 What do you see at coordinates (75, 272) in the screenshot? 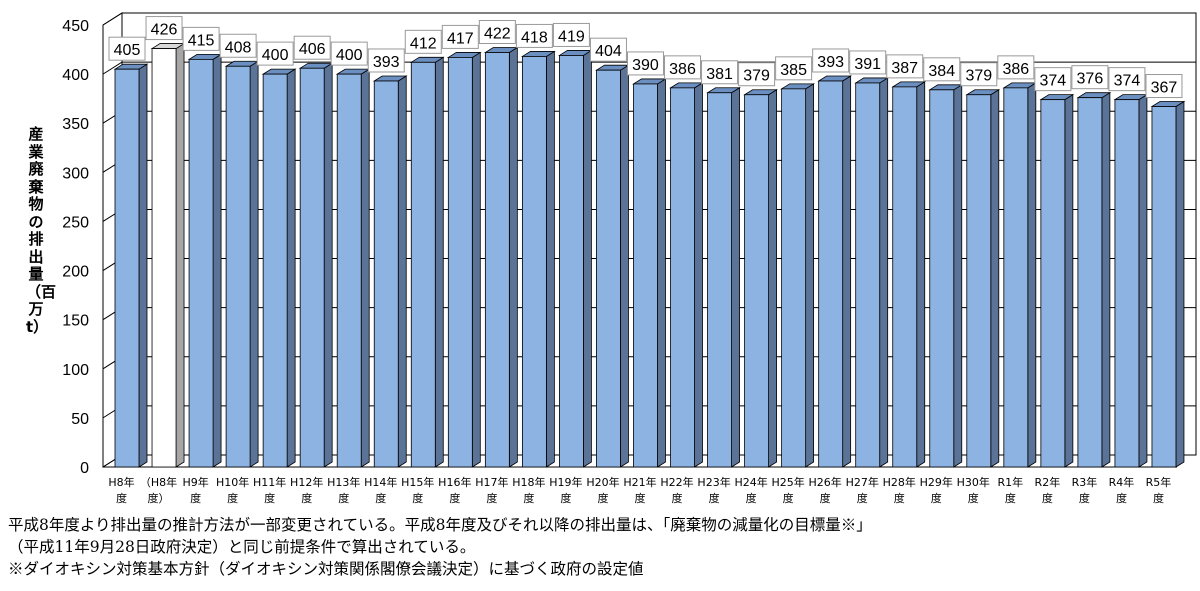
I see `y-tick-label: 200` at bounding box center [75, 272].